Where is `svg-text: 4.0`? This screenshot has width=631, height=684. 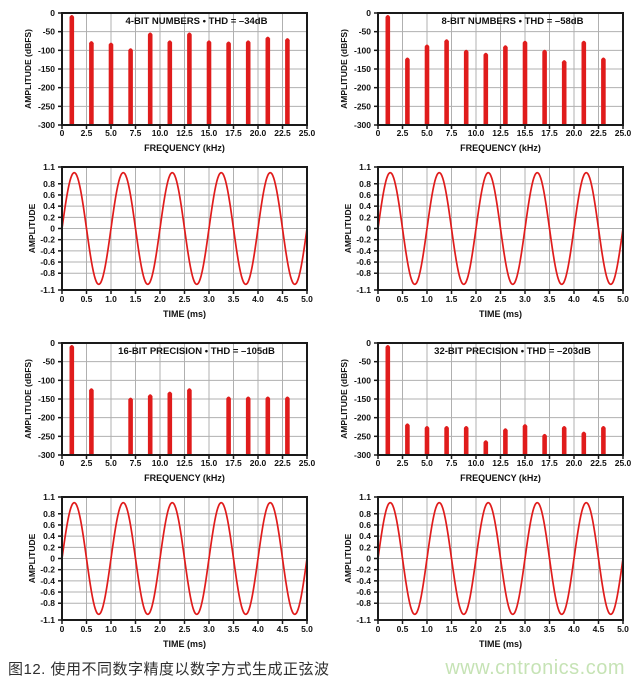 svg-text: 4.0 is located at coordinates (258, 629).